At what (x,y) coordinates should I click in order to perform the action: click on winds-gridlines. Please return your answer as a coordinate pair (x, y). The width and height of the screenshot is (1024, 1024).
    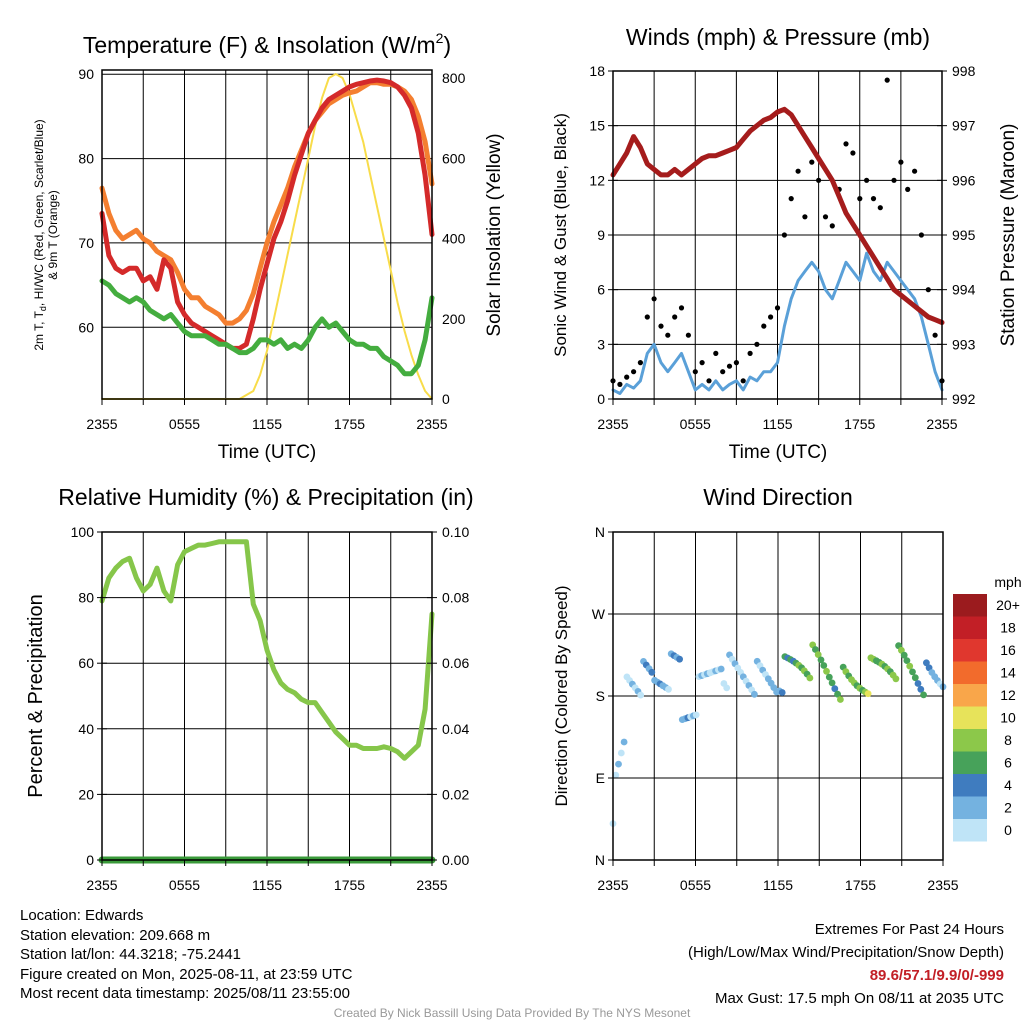
    Looking at the image, I should click on (777, 235).